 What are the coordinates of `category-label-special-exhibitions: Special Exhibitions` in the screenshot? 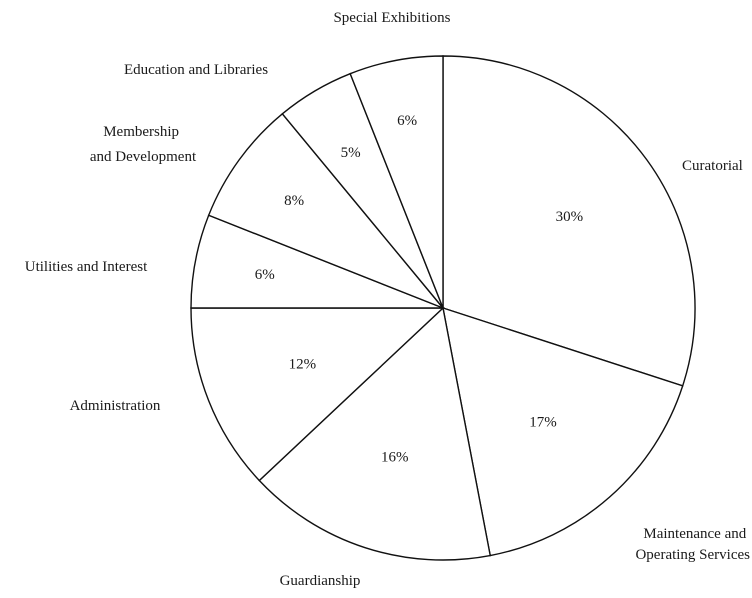 It's located at (391, 18).